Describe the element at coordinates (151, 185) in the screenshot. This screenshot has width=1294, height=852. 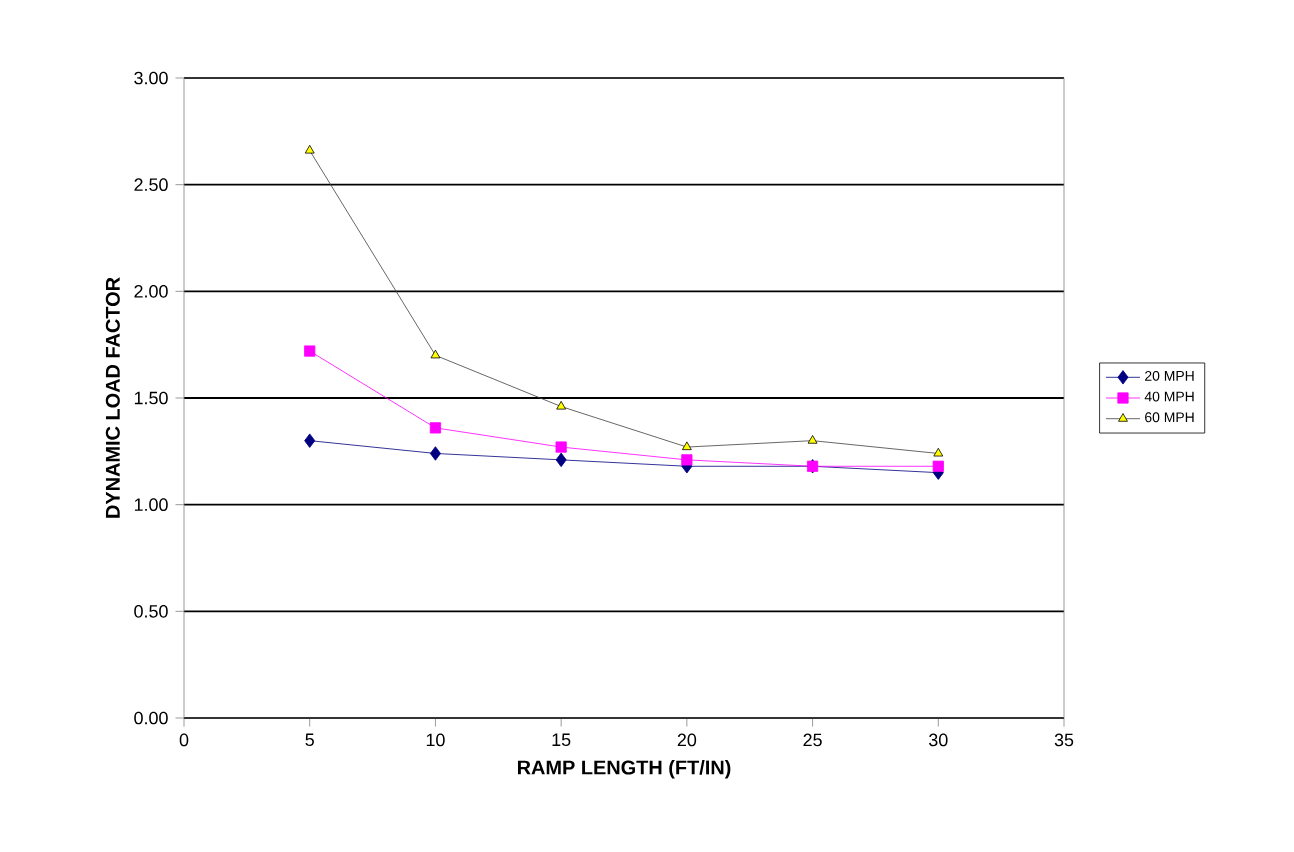
I see `y-tick-label: 2.50` at that location.